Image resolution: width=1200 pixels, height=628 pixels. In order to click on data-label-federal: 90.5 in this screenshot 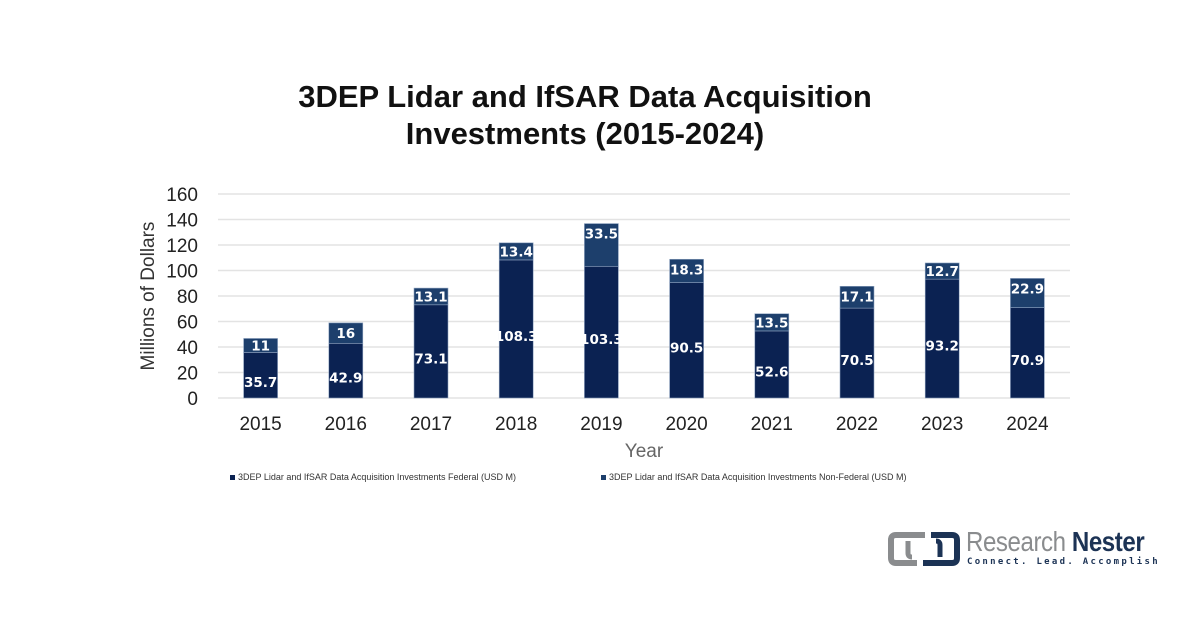, I will do `click(686, 348)`.